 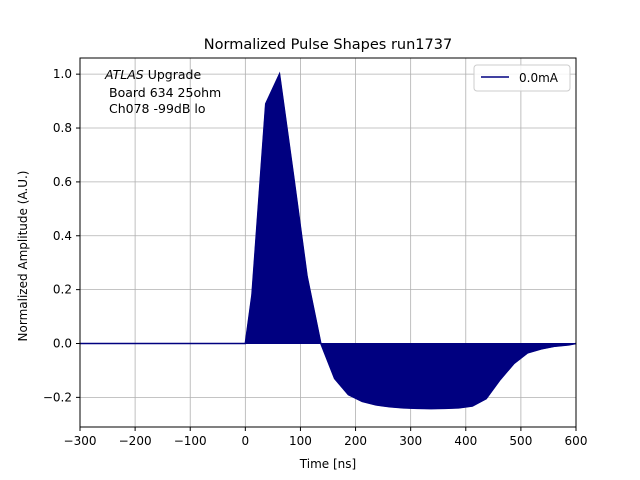 I want to click on x-tick-label: 600, so click(x=576, y=441).